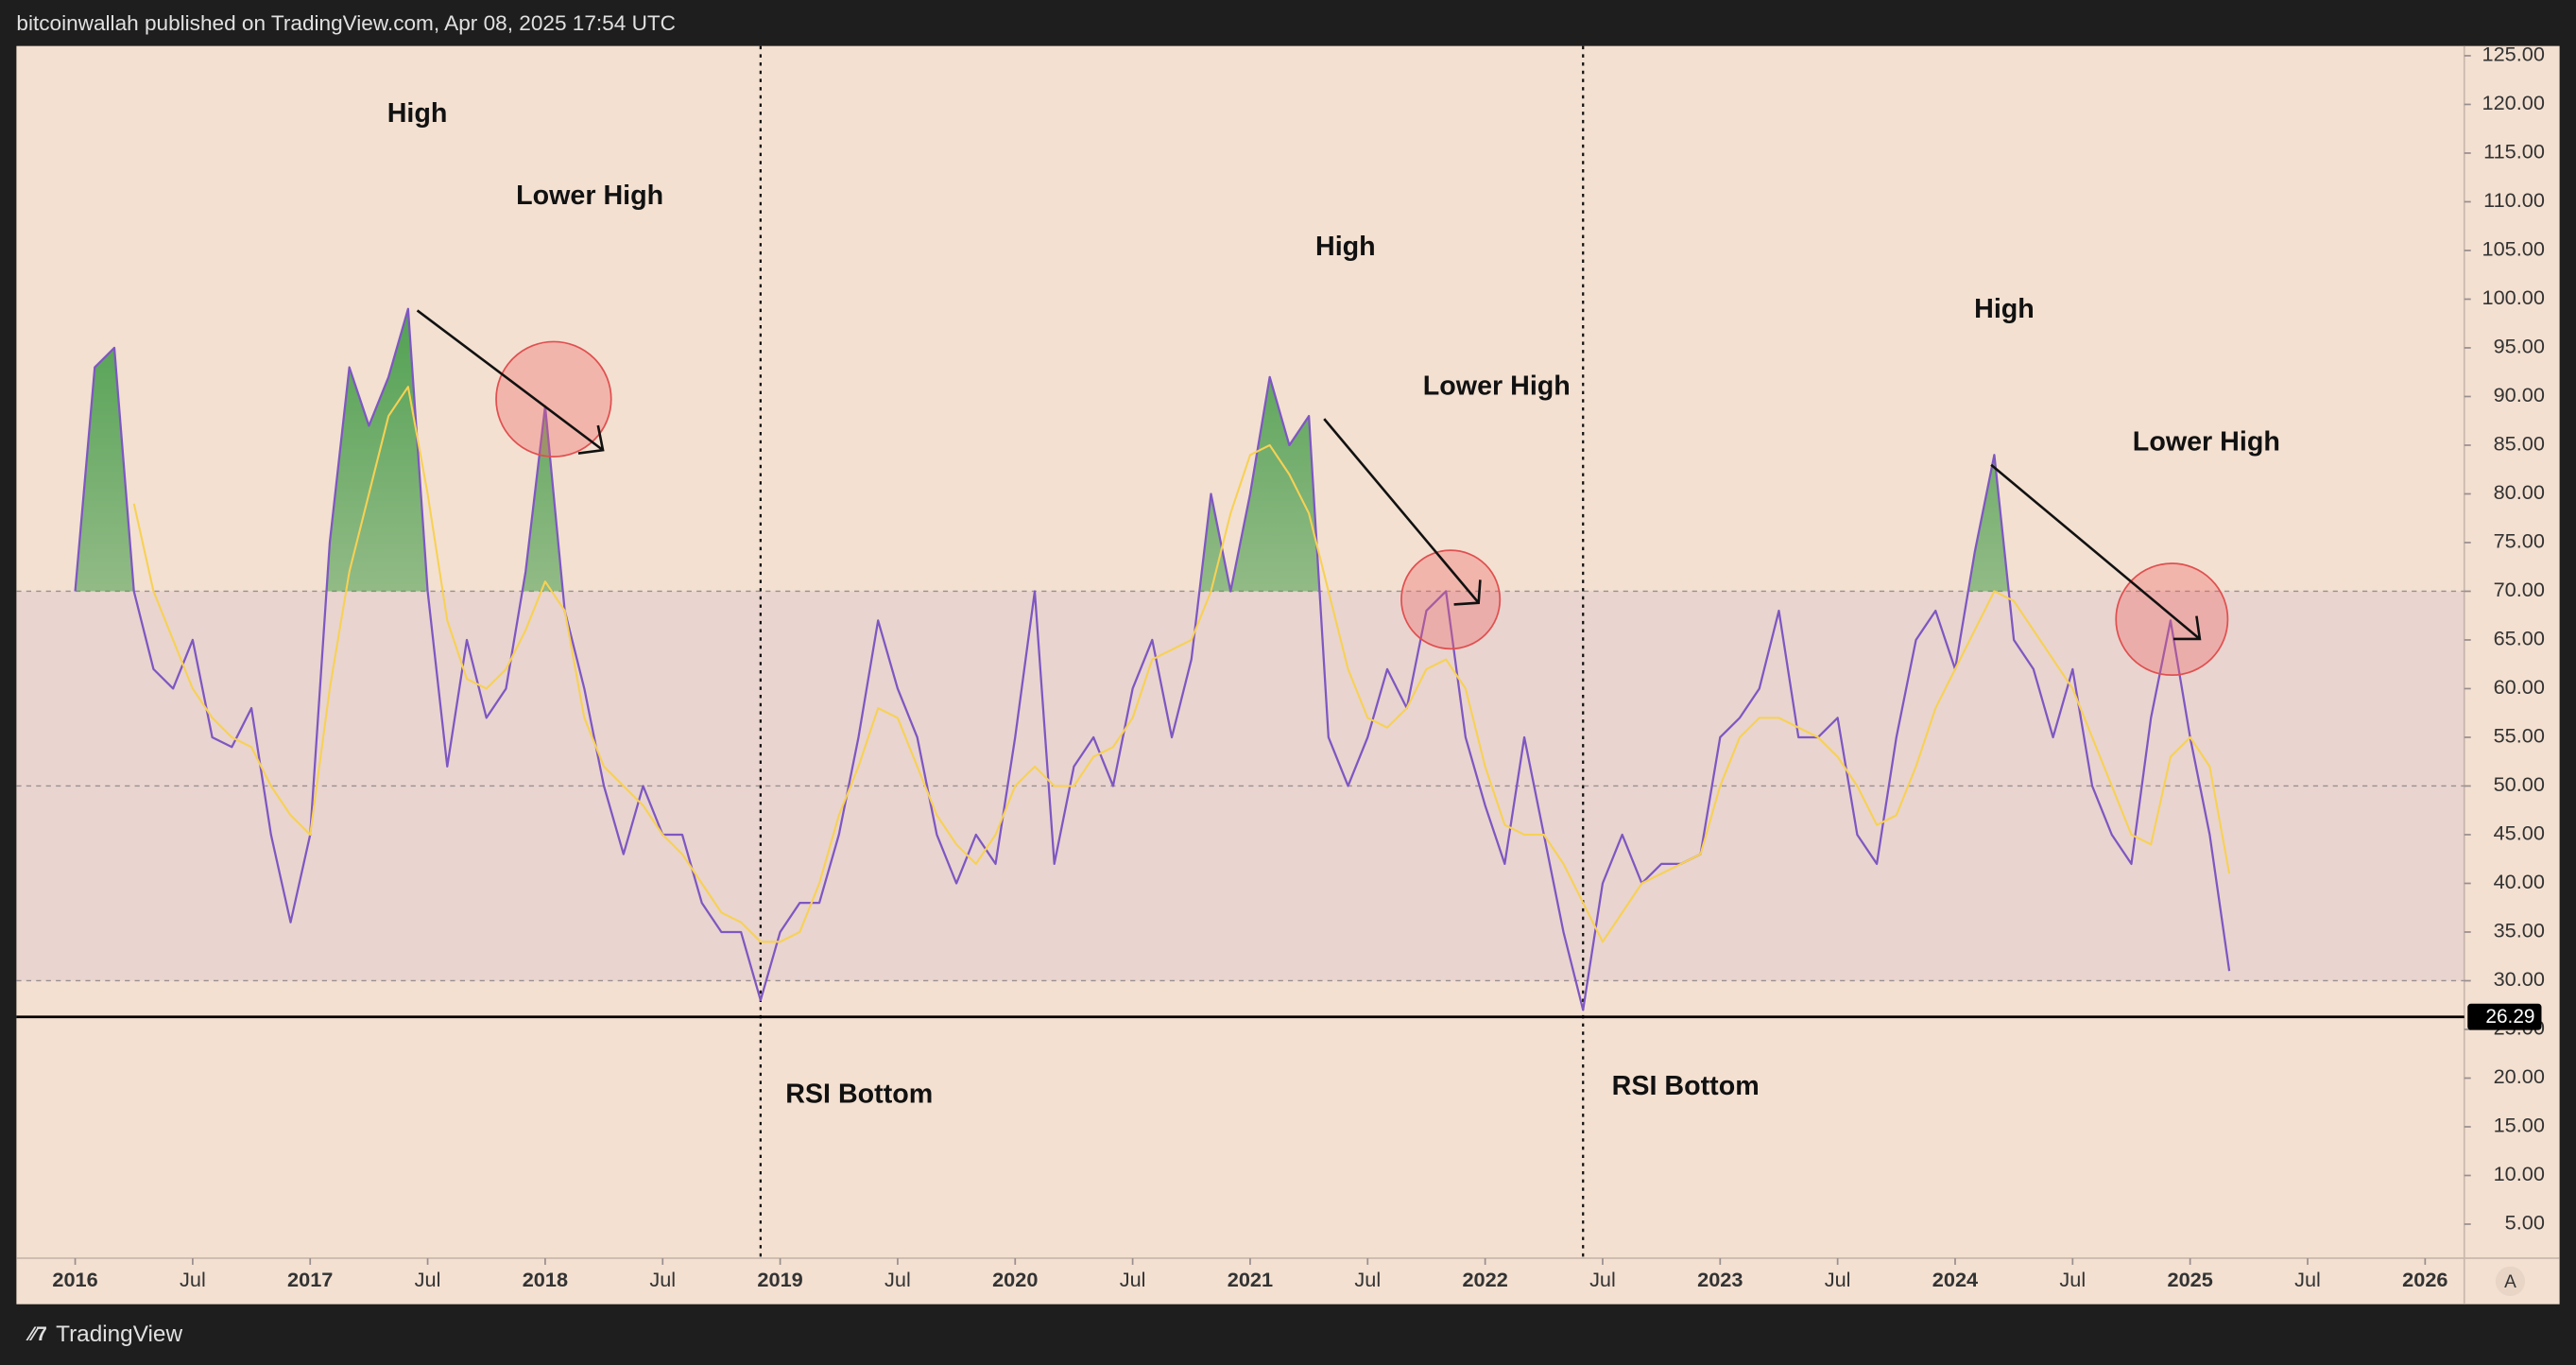 This screenshot has height=1365, width=2576. I want to click on y-tick-label: 100.00, so click(2513, 297).